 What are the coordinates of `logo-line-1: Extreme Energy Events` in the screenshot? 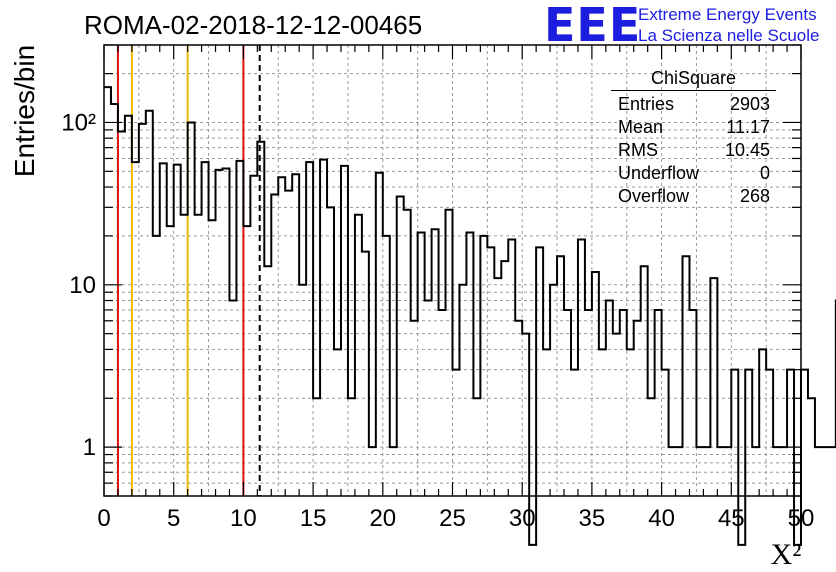 It's located at (727, 14).